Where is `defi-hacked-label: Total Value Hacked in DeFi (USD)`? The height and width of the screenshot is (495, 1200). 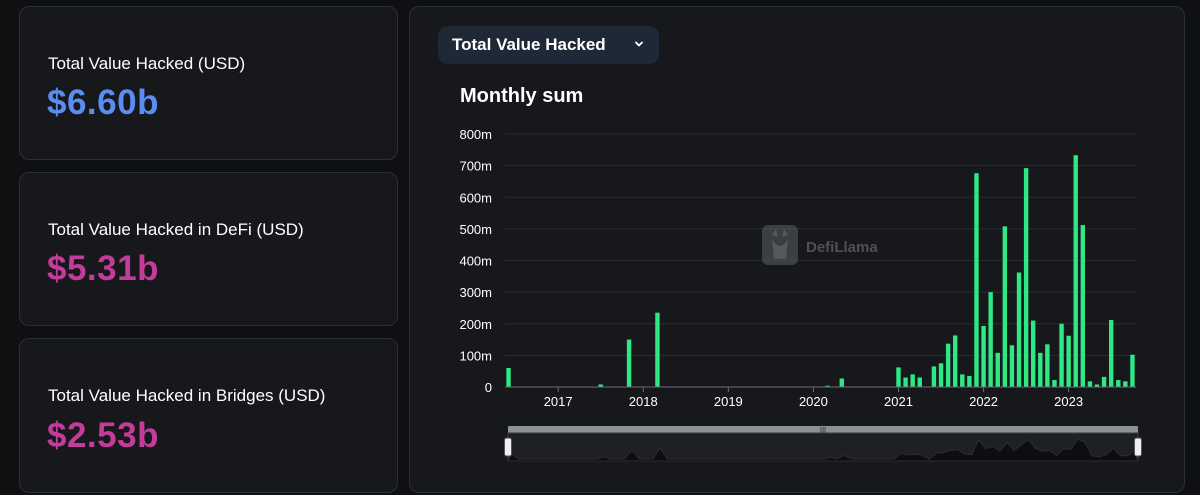
defi-hacked-label: Total Value Hacked in DeFi (USD) is located at coordinates (176, 229).